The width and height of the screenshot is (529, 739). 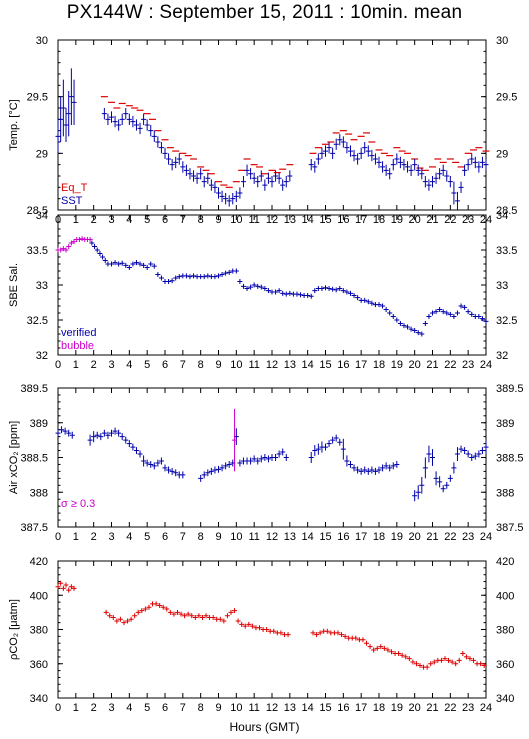 What do you see at coordinates (39, 424) in the screenshot?
I see `y-tick-label-left: 389` at bounding box center [39, 424].